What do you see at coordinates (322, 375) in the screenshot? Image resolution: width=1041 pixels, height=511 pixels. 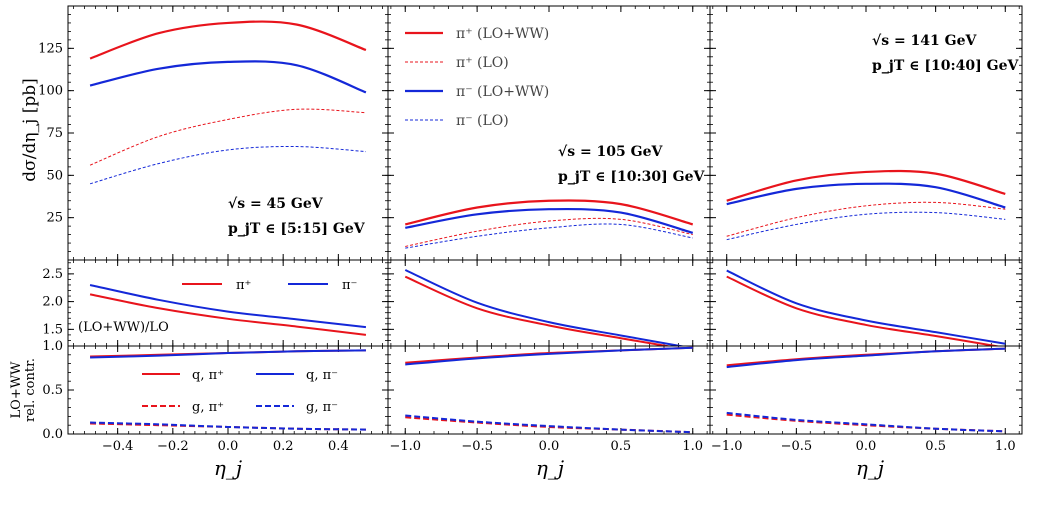 I see `legend-contr-label-2: q, π⁻` at bounding box center [322, 375].